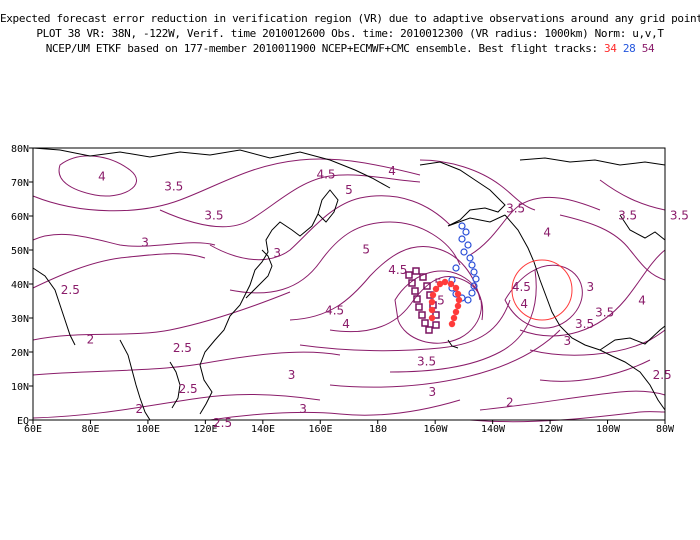 Image resolution: width=700 pixels, height=540 pixels. What do you see at coordinates (54, 306) in the screenshot?
I see `coastline-india` at bounding box center [54, 306].